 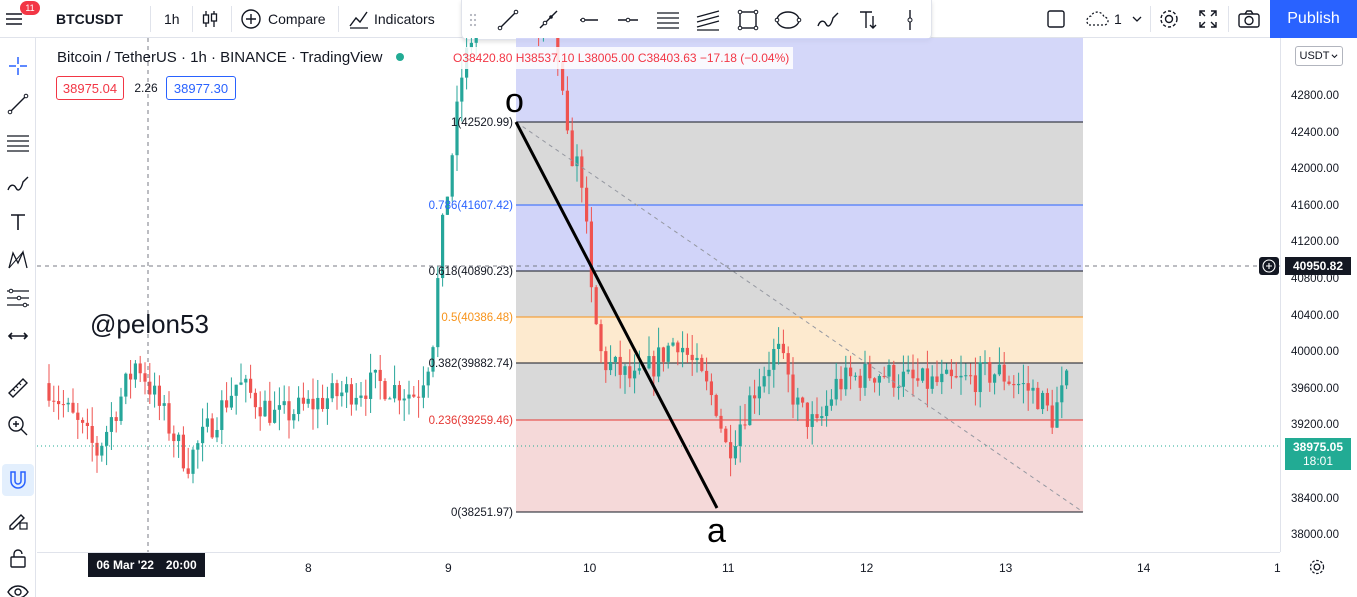 I want to click on time-axis: 8 9 10 11 12 13 14 1, so click(x=659, y=574).